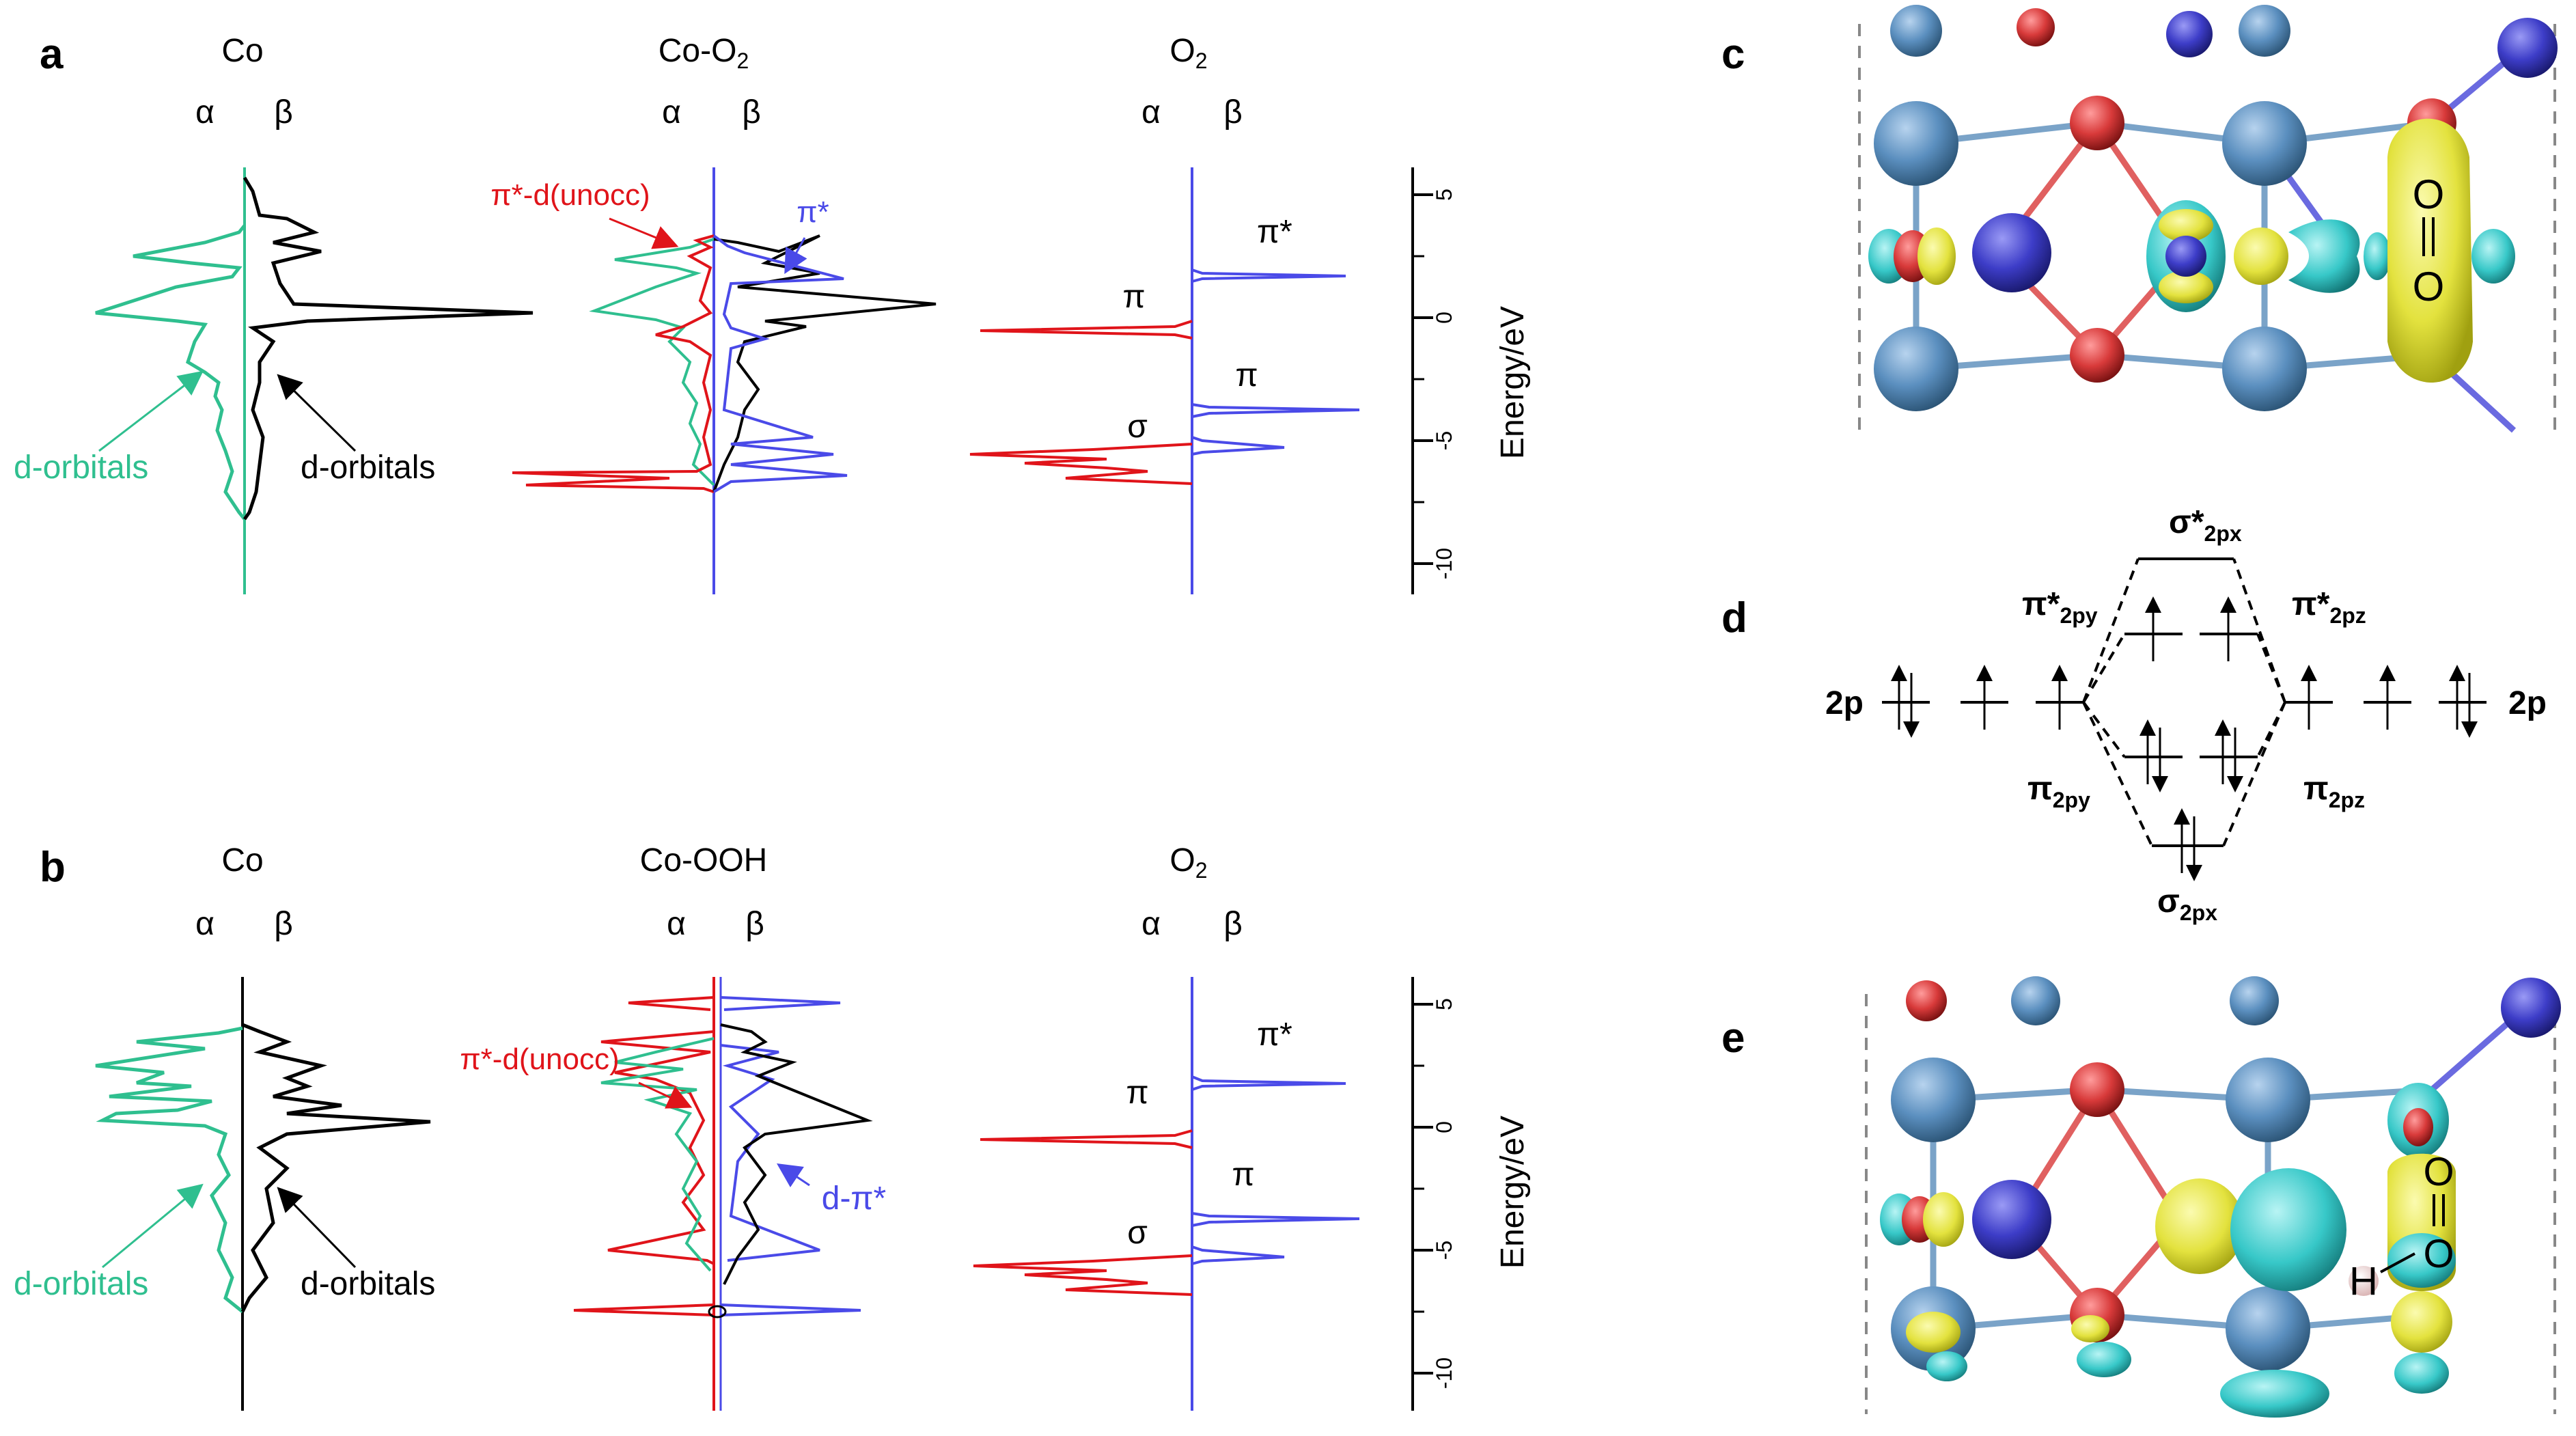 This screenshot has width=2576, height=1436. I want to click on co-alpha-dos, so click(169, 1169).